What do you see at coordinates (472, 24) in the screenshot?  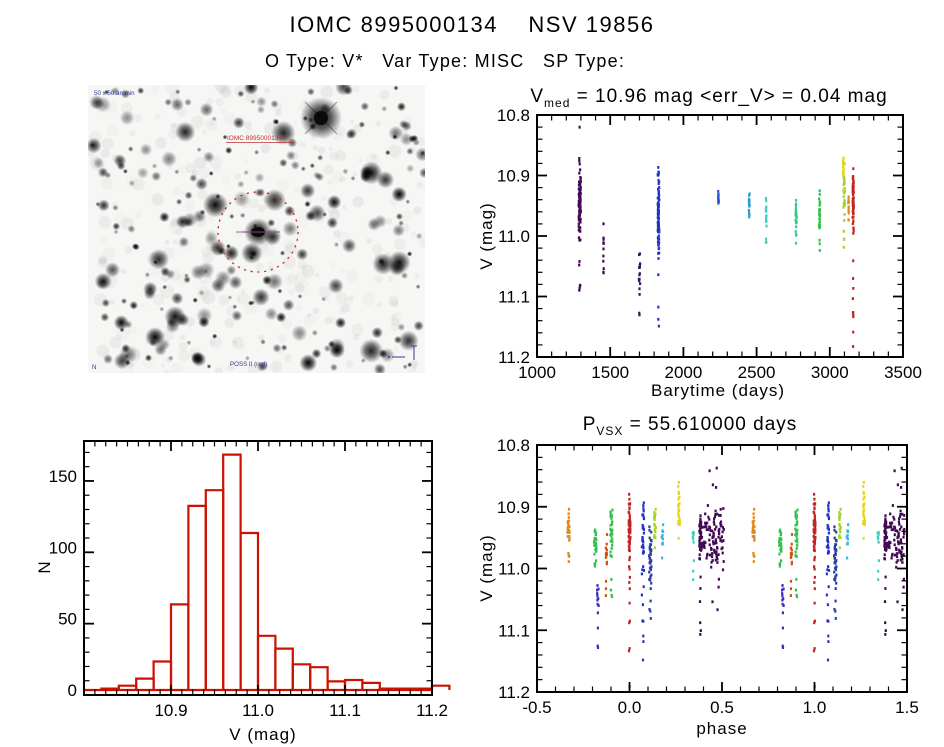 I see `page-title: IOMC 8995000134 NSV 19856` at bounding box center [472, 24].